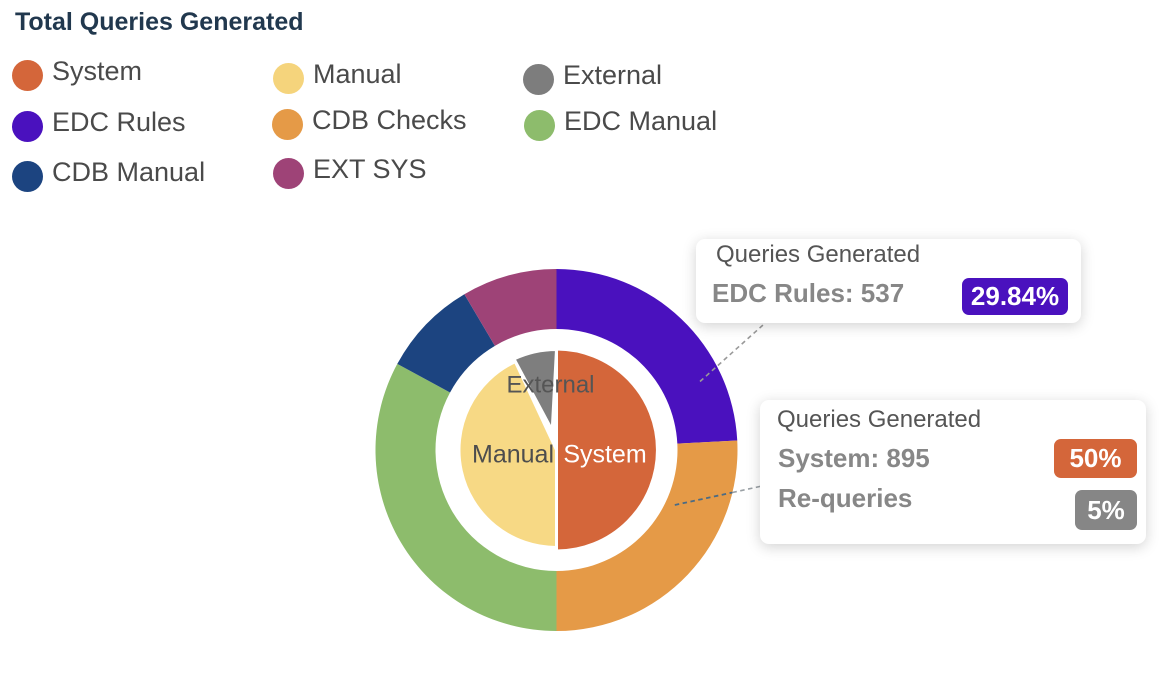  What do you see at coordinates (513, 455) in the screenshot?
I see `svg-text: Manual` at bounding box center [513, 455].